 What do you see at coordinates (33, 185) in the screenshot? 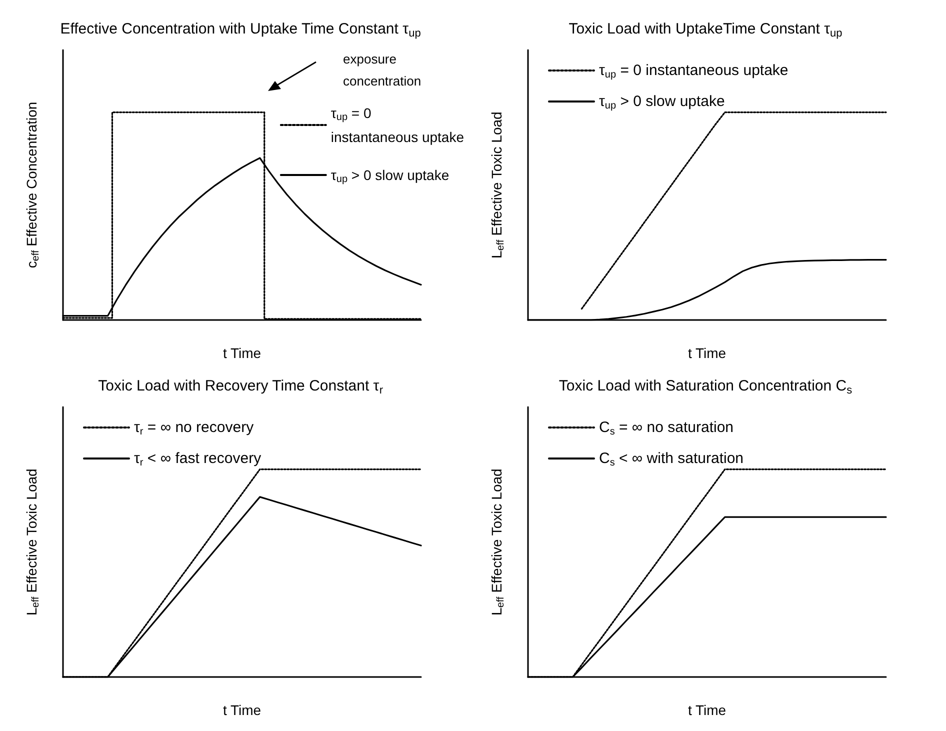
I see `y-axis-title: ceff Effective Concentration` at bounding box center [33, 185].